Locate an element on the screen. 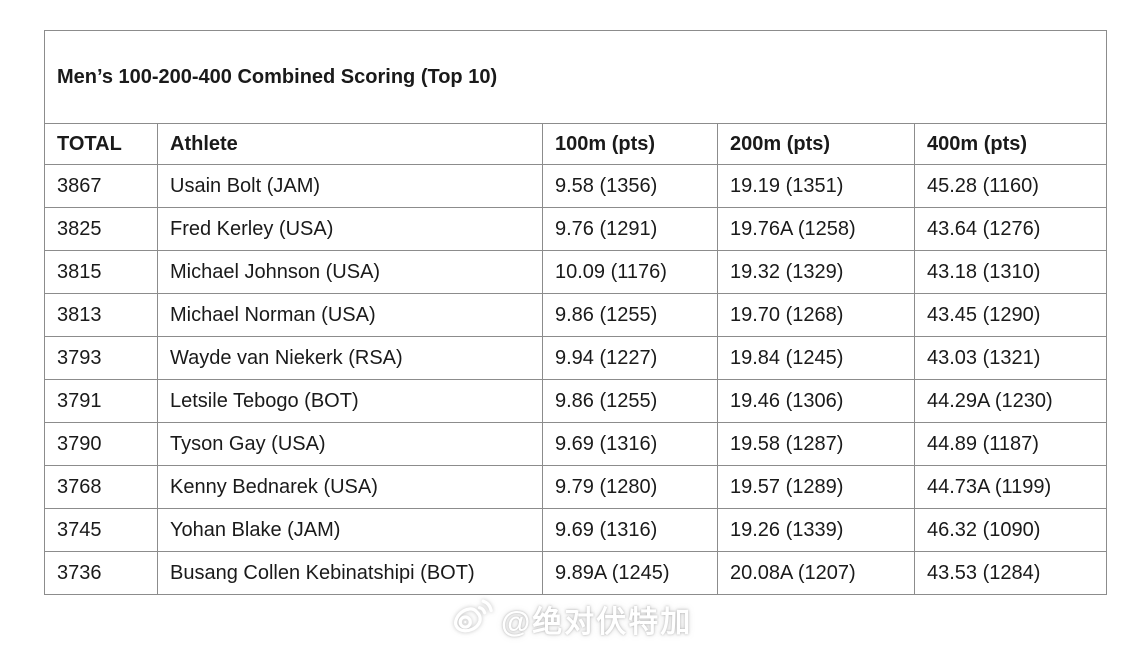 The image size is (1148, 648). watermark-text: @绝对伏特加 is located at coordinates (597, 622).